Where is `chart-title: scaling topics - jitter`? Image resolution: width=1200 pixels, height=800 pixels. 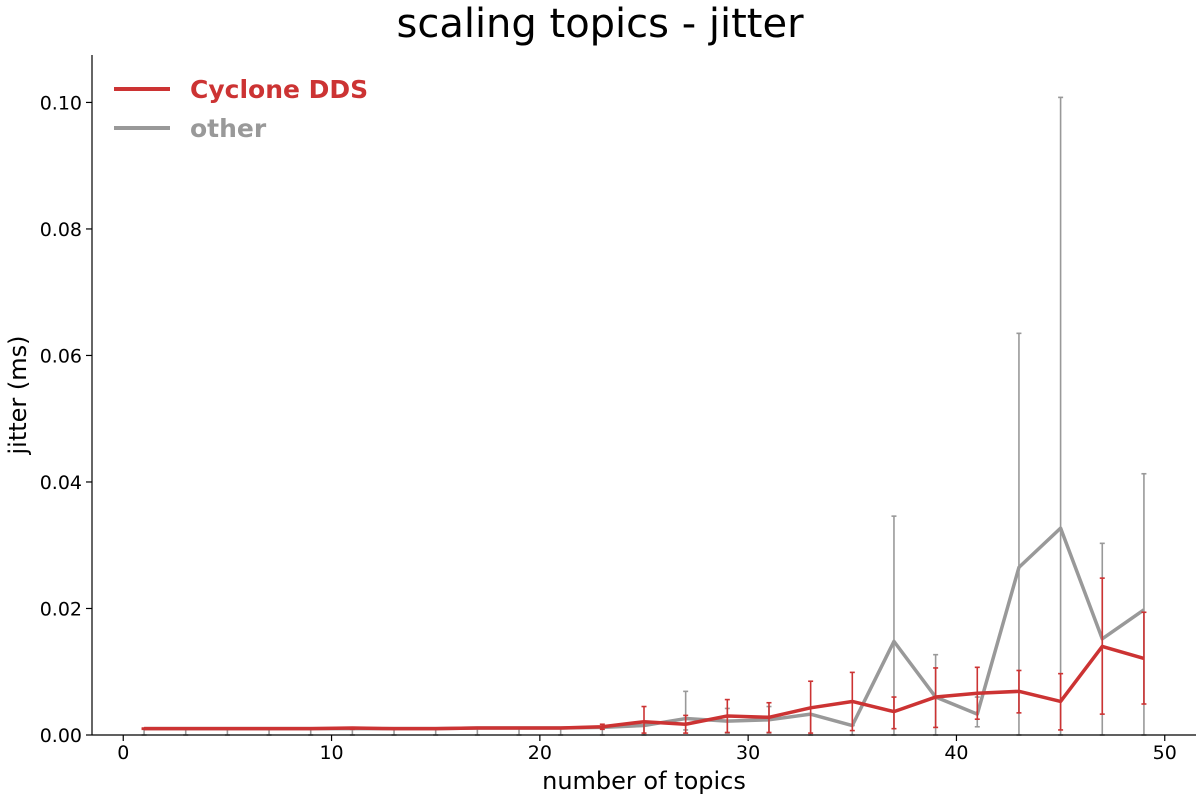 chart-title: scaling topics - jitter is located at coordinates (600, 24).